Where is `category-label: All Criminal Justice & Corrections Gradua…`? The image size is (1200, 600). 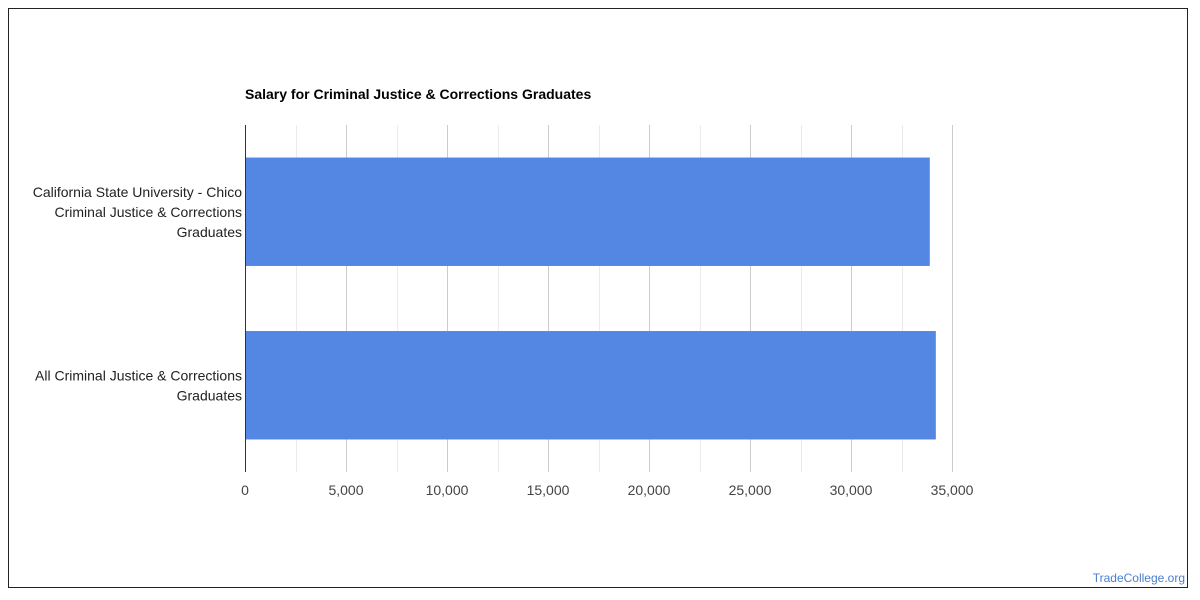 category-label: All Criminal Justice & Corrections Gradua… is located at coordinates (138, 385).